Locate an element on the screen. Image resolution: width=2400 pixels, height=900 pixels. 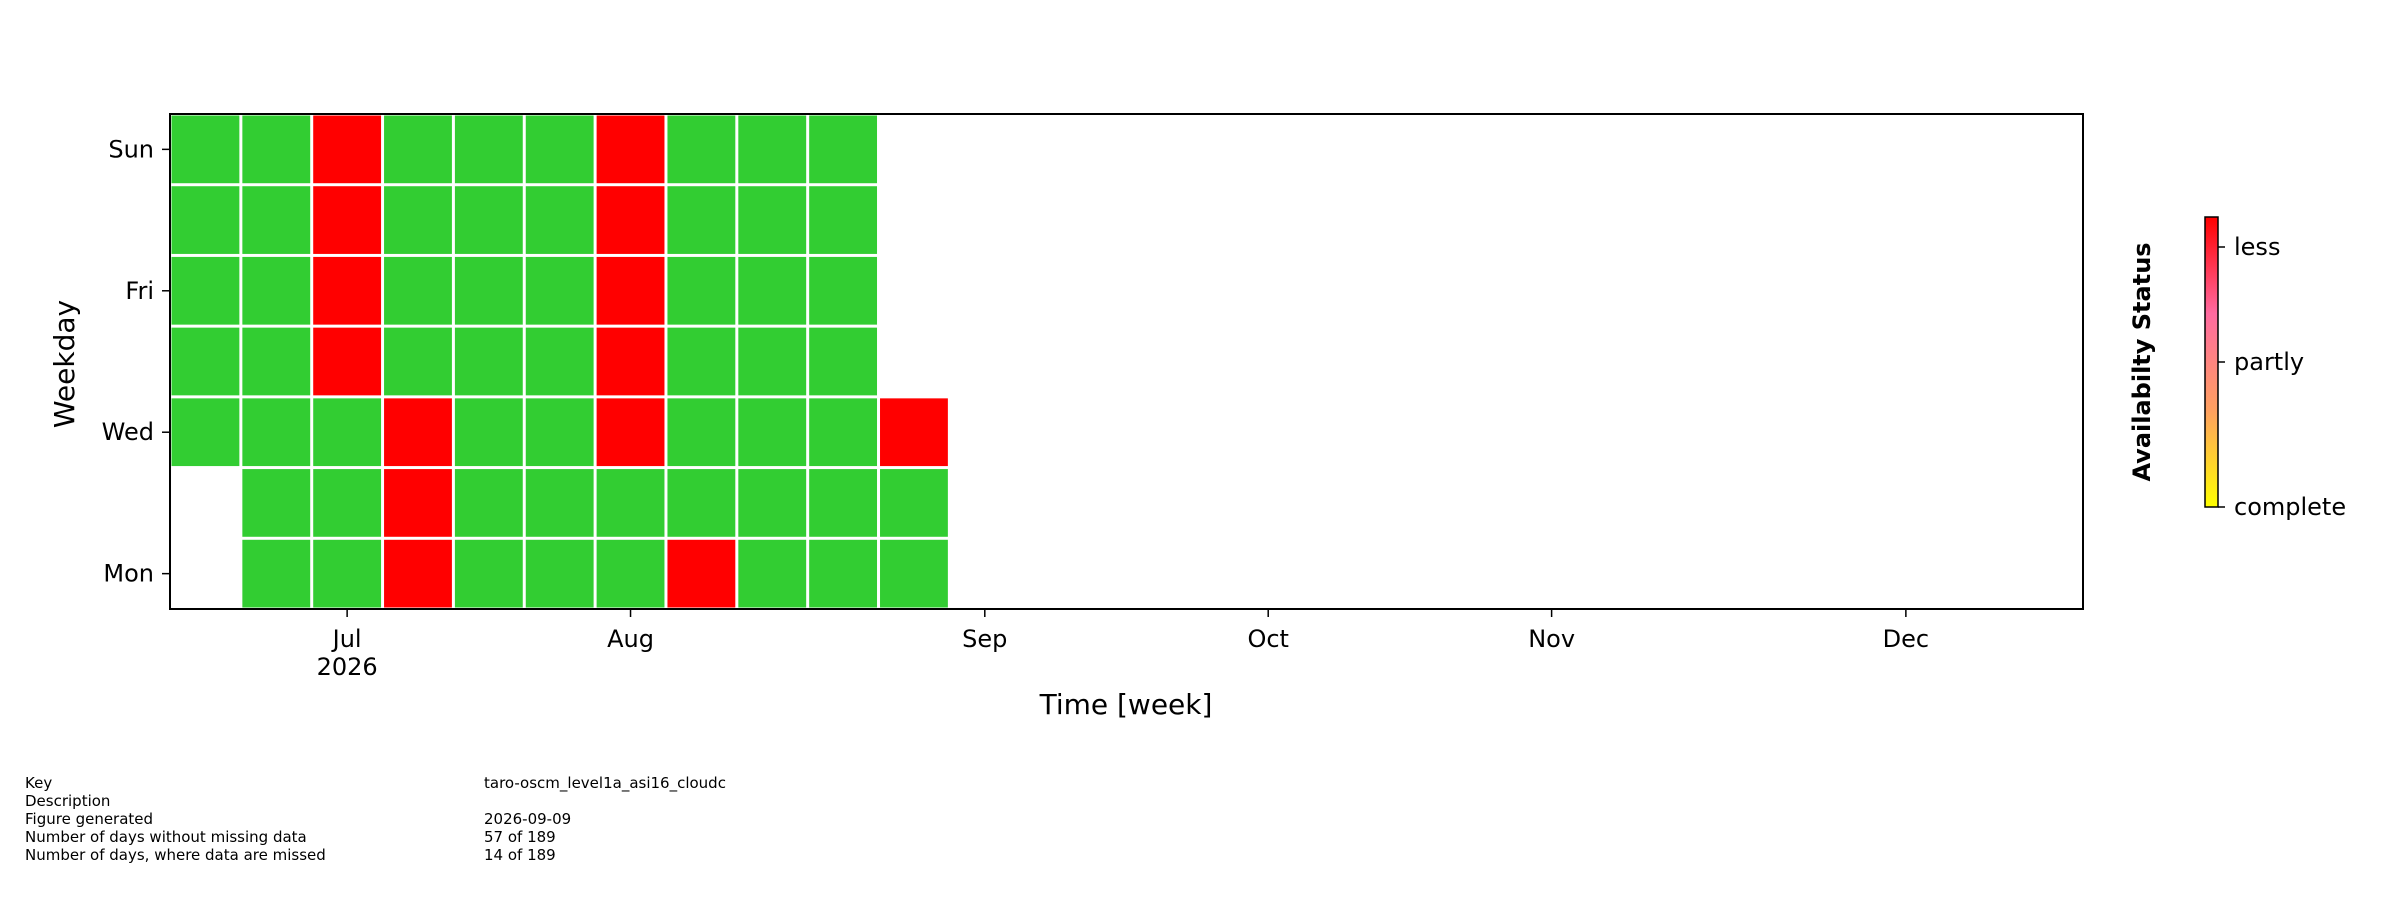
colorbar-tick-label: partly is located at coordinates (2269, 362).